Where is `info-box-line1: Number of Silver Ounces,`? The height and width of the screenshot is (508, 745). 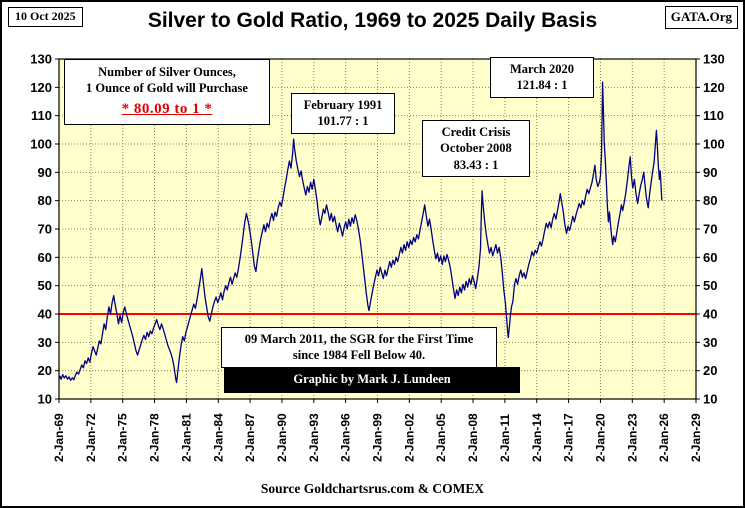 info-box-line1: Number of Silver Ounces, is located at coordinates (167, 72).